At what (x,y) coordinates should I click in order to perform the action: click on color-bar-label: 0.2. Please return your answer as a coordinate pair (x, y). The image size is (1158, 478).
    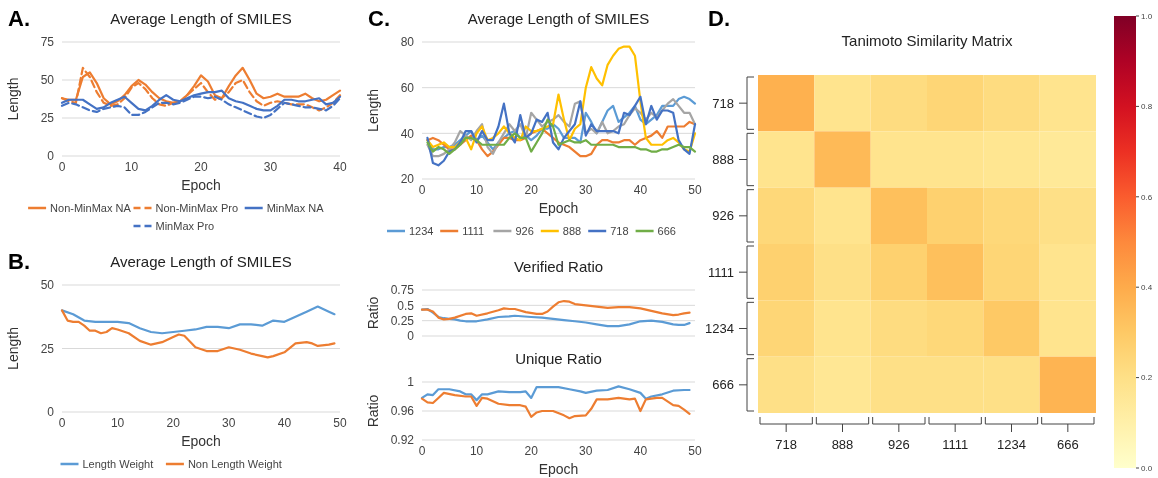
    Looking at the image, I should click on (1147, 378).